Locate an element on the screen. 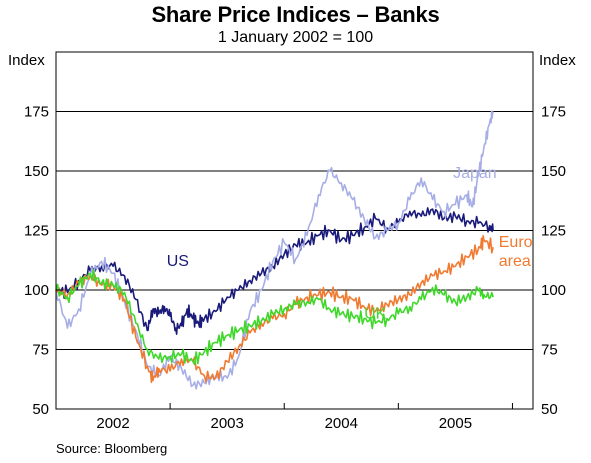  y-tick-label-left-50: 50 is located at coordinates (40, 409).